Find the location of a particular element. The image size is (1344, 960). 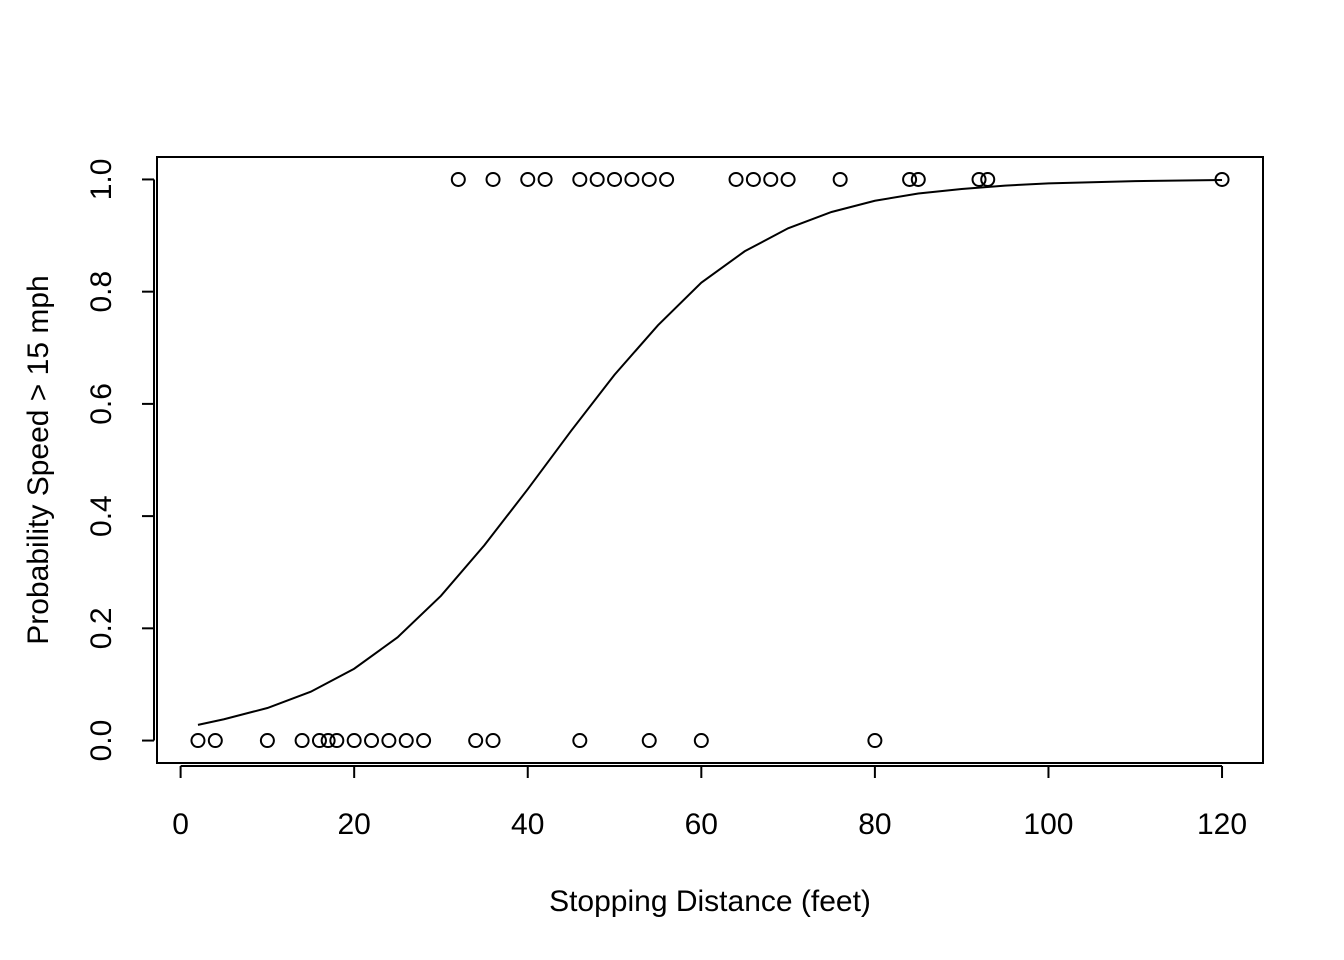

y-tick-label: 0.2 is located at coordinates (101, 628).